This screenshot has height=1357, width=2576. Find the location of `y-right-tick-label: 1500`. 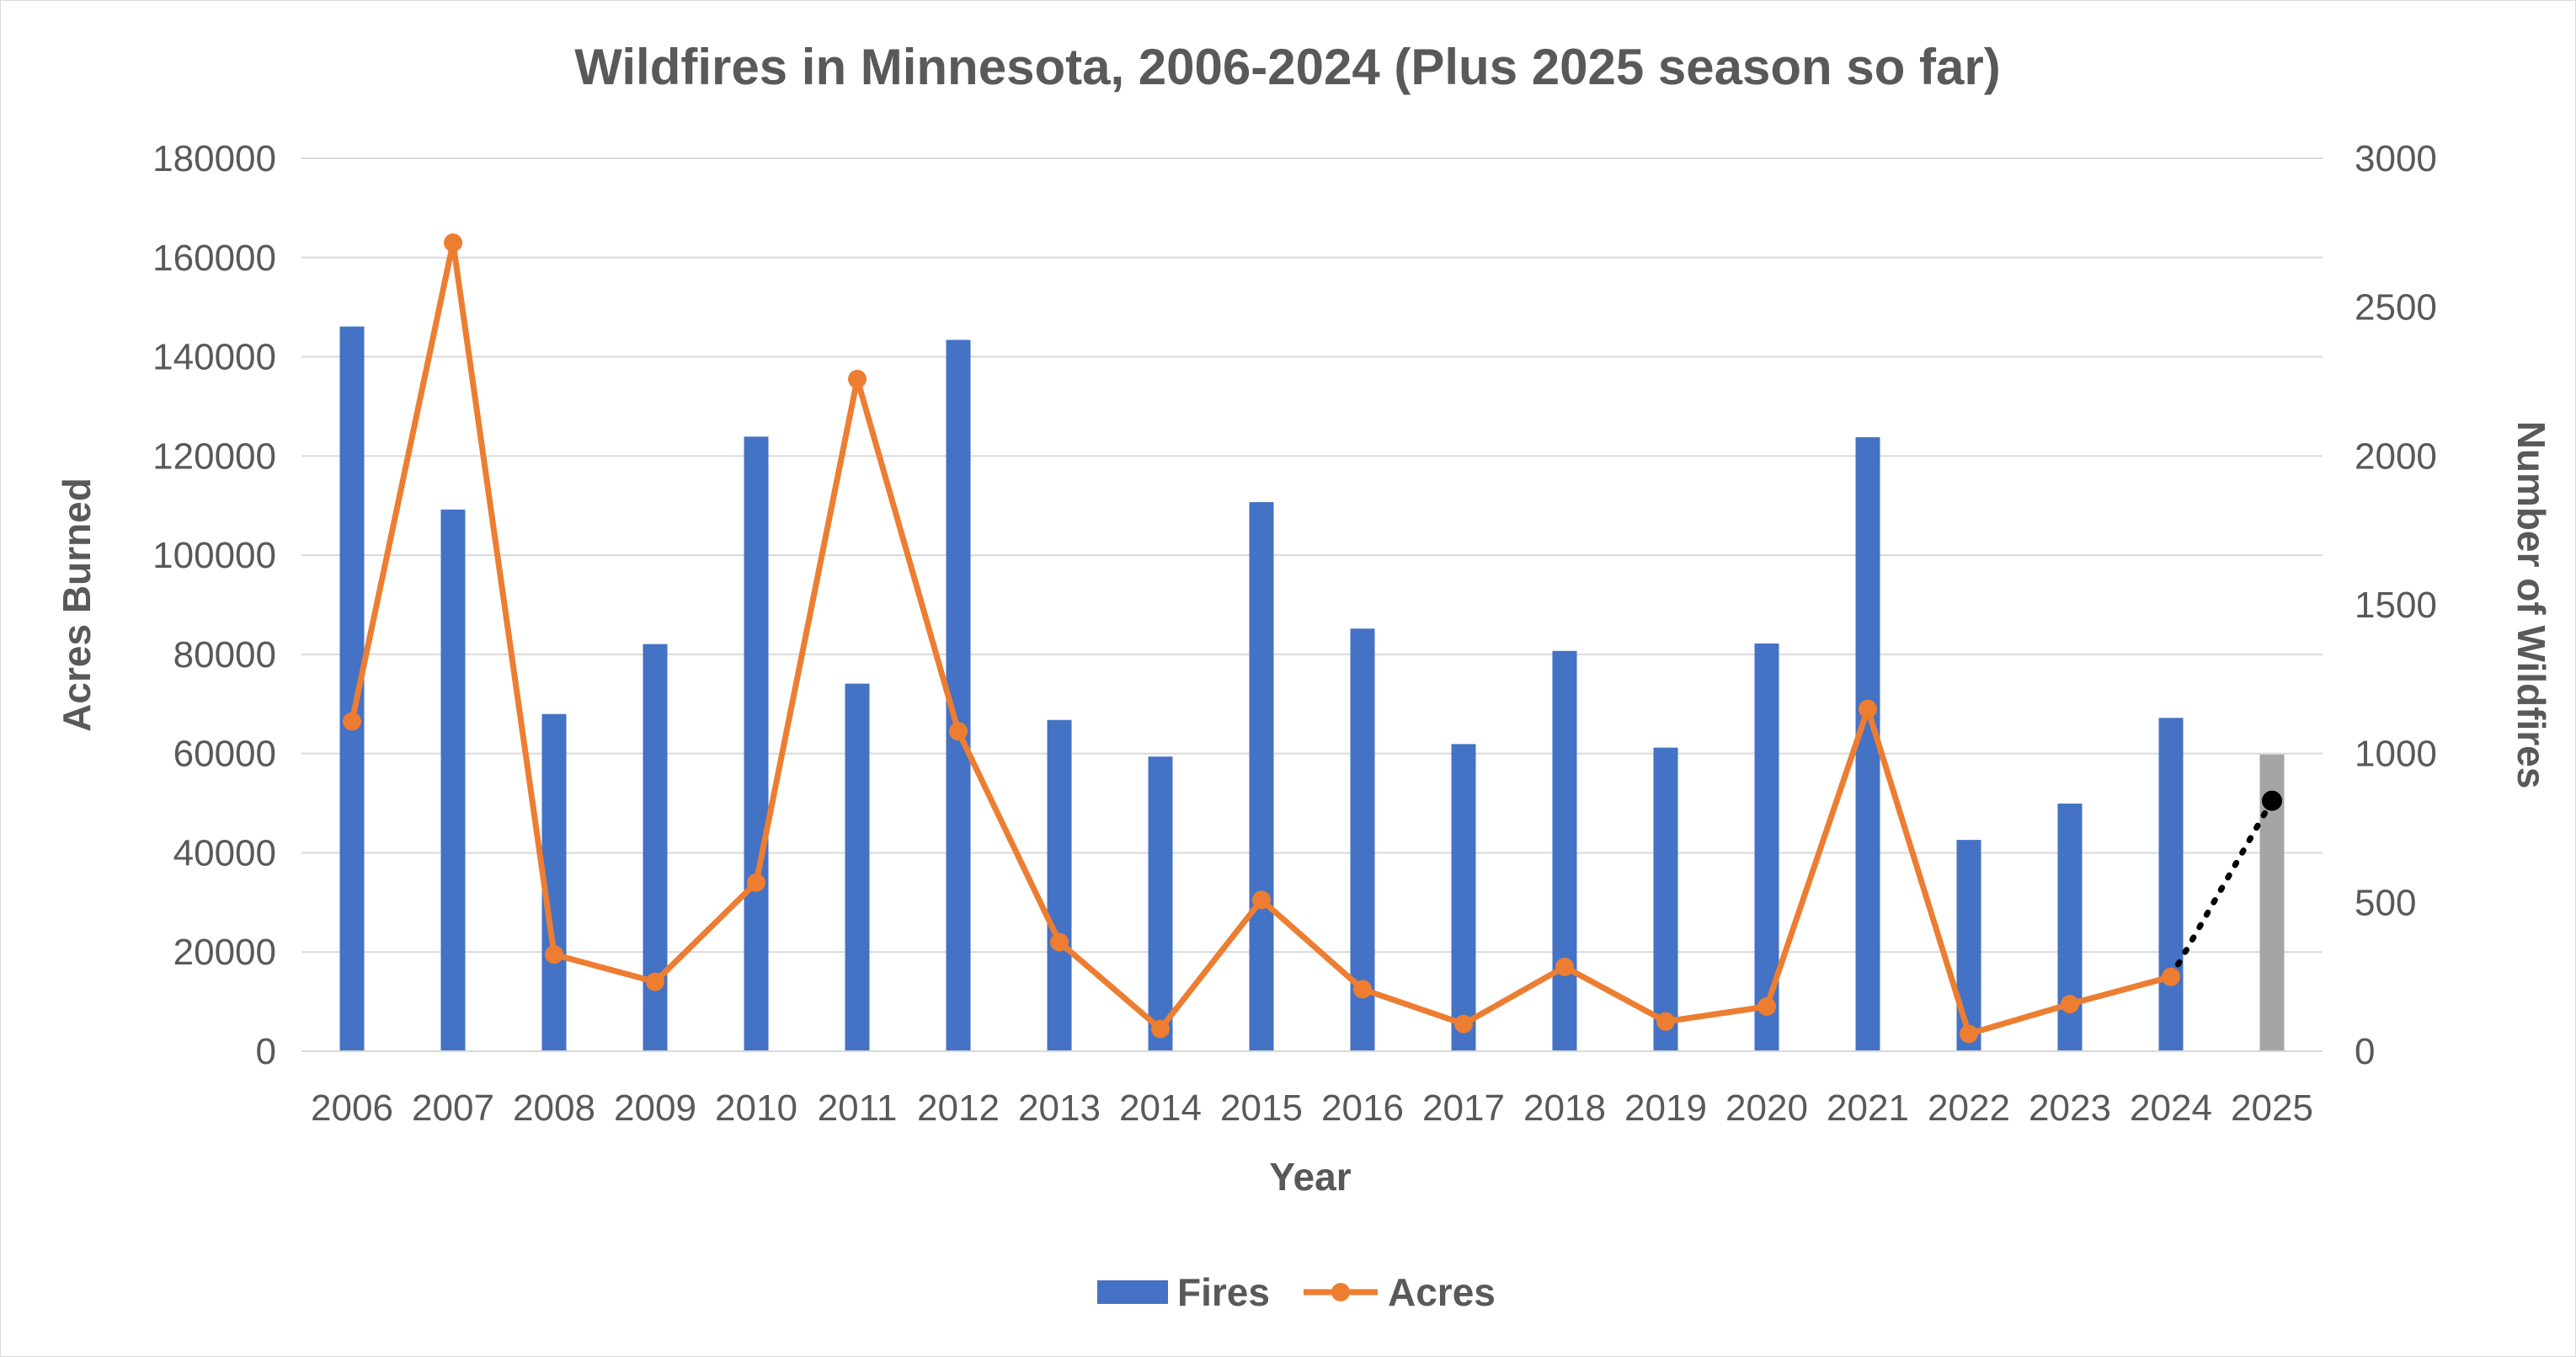

y-right-tick-label: 1500 is located at coordinates (2396, 606).